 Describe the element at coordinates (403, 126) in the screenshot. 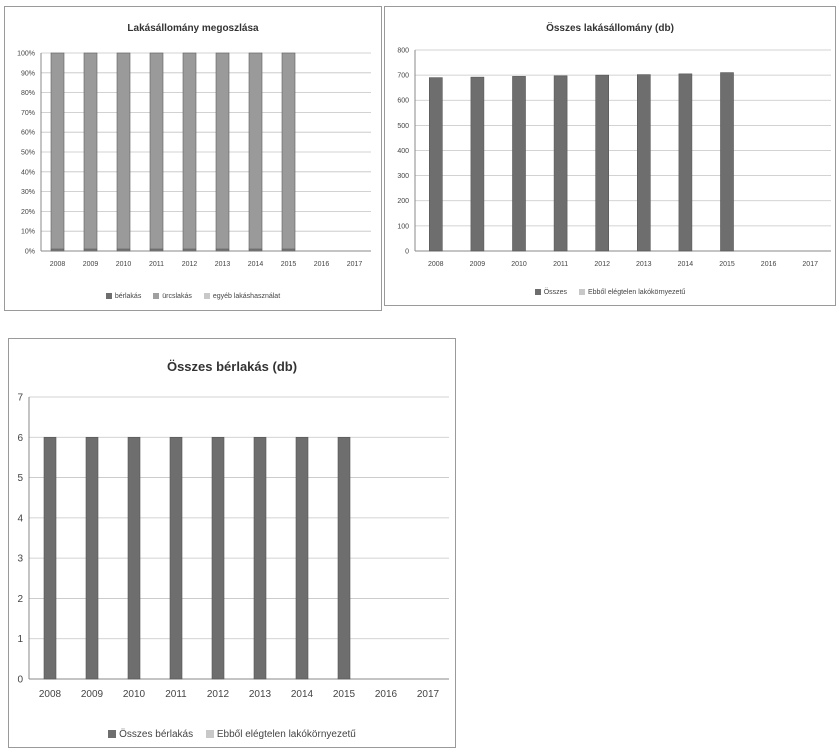

I see `y-tick-label: 500` at that location.